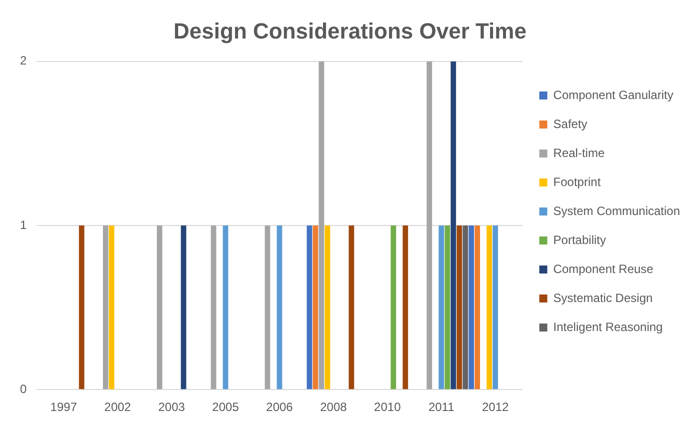 The image size is (700, 423). What do you see at coordinates (579, 153) in the screenshot?
I see `legend-label: Real-time` at bounding box center [579, 153].